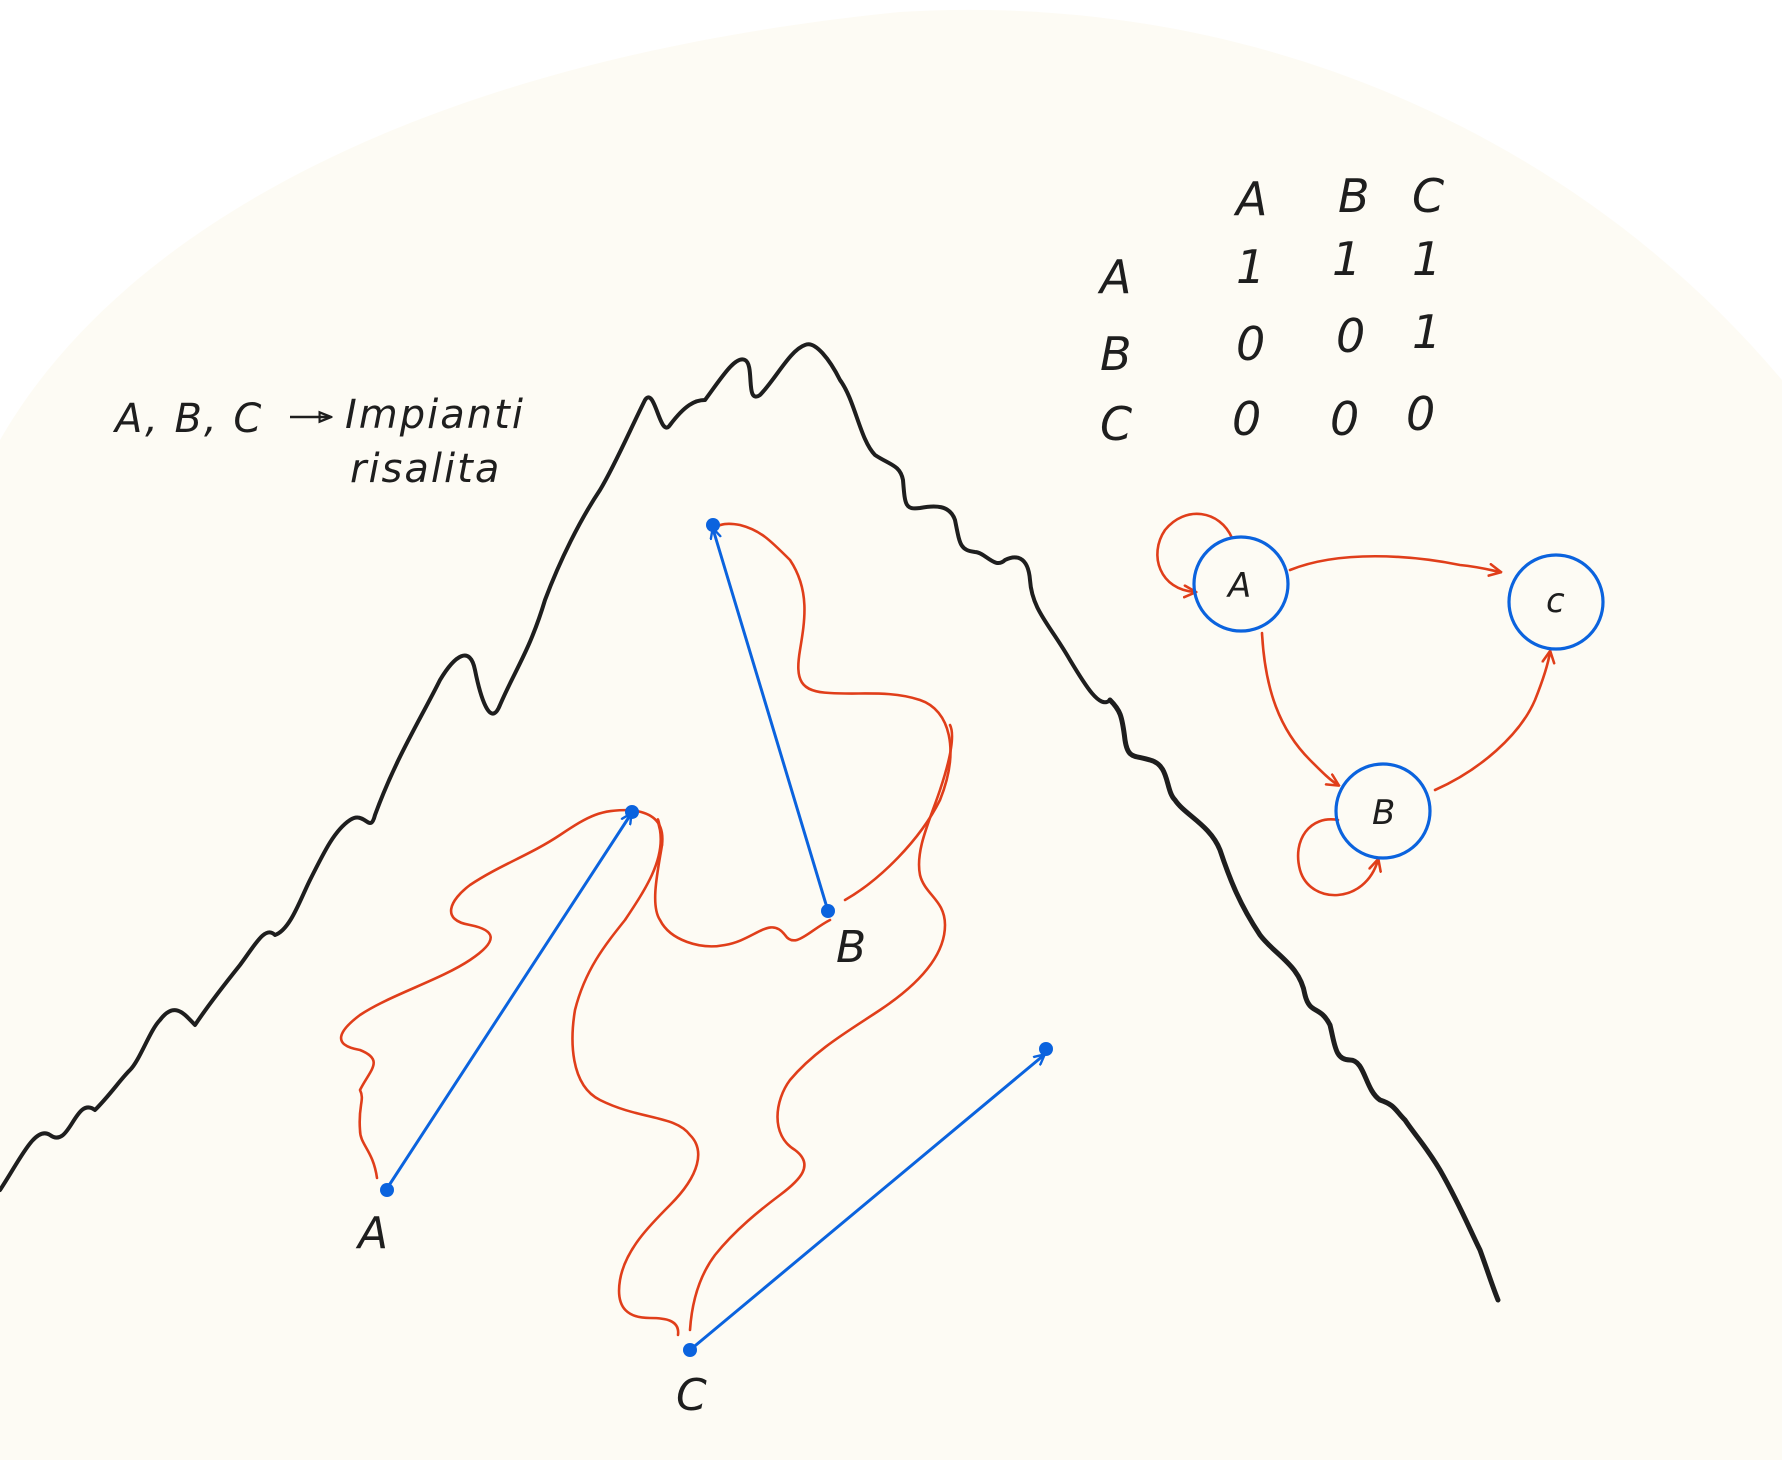 The image size is (1782, 1460). What do you see at coordinates (507, 1003) in the screenshot?
I see `lift-a-to-top` at bounding box center [507, 1003].